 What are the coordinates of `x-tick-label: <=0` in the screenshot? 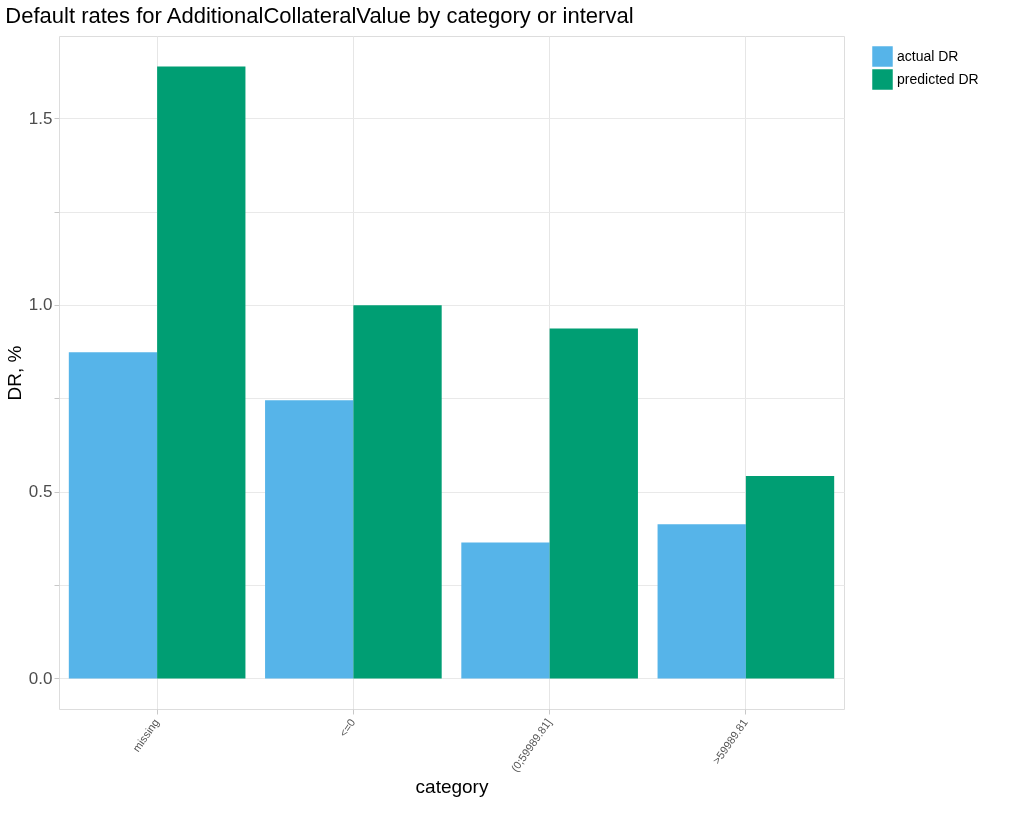 It's located at (347, 727).